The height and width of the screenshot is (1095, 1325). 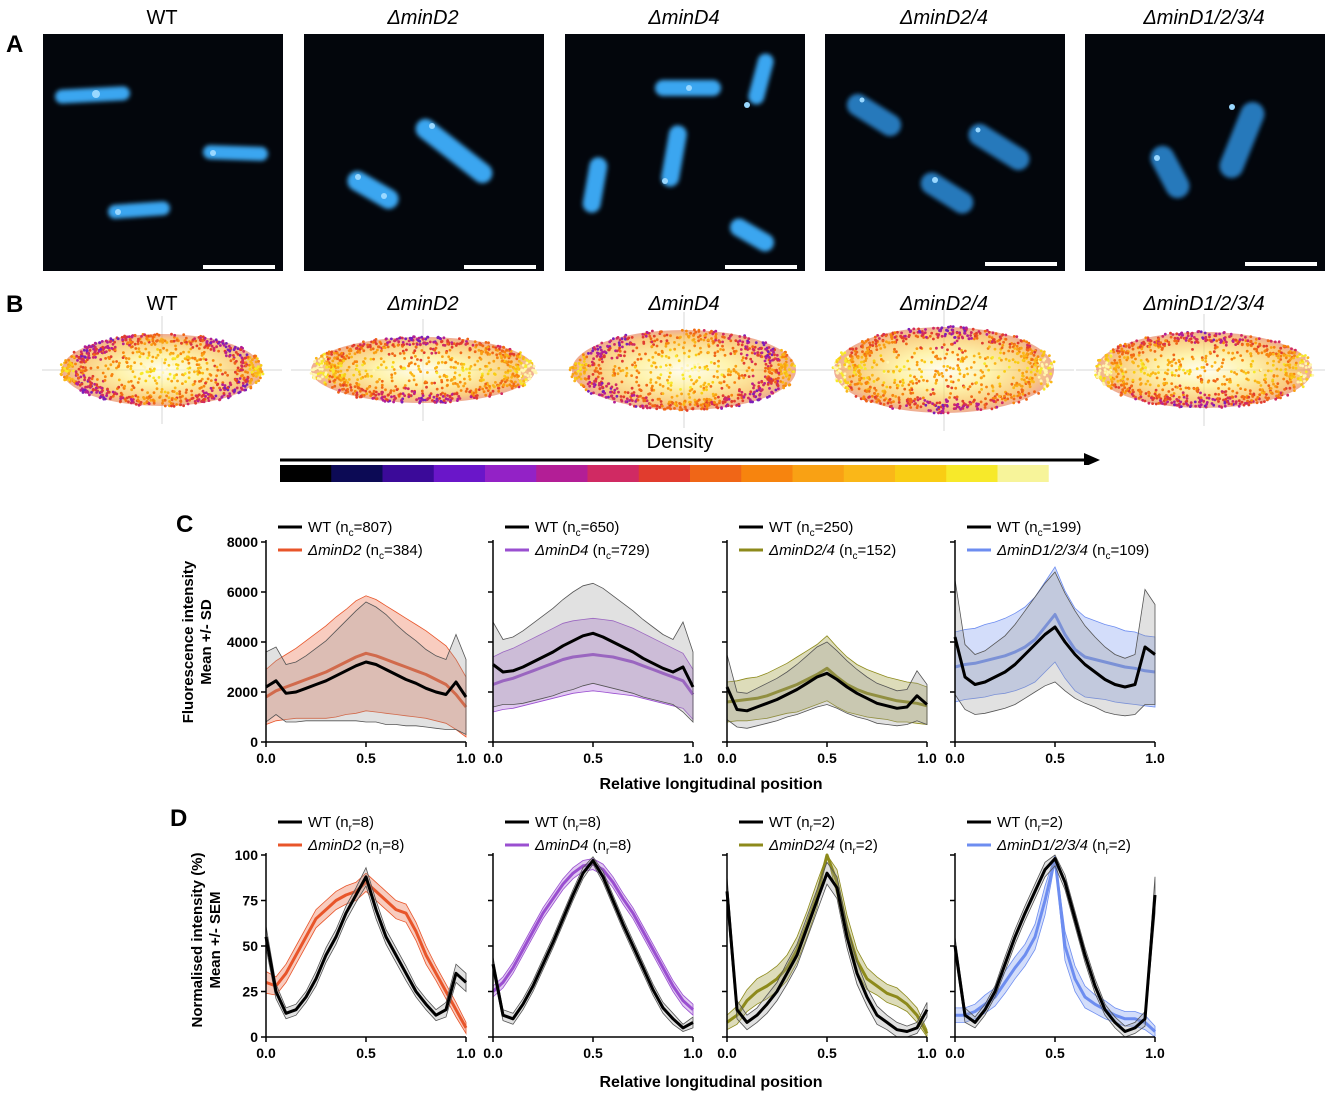 I want to click on legend-entry: ΔminD4 (nc=729), so click(x=592, y=552).